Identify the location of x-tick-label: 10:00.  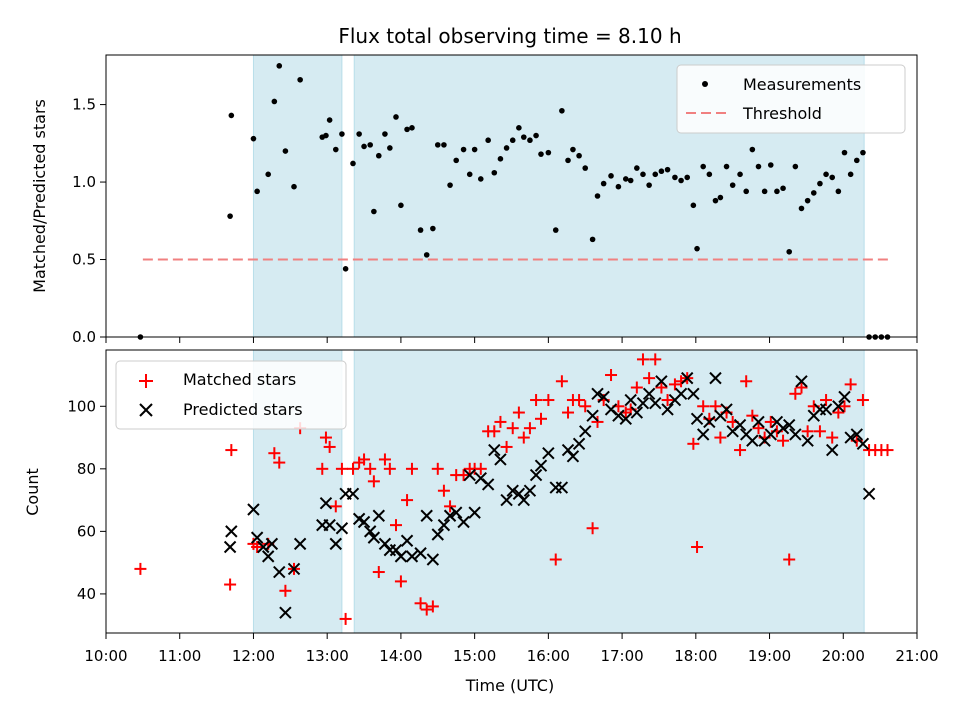
(105, 656).